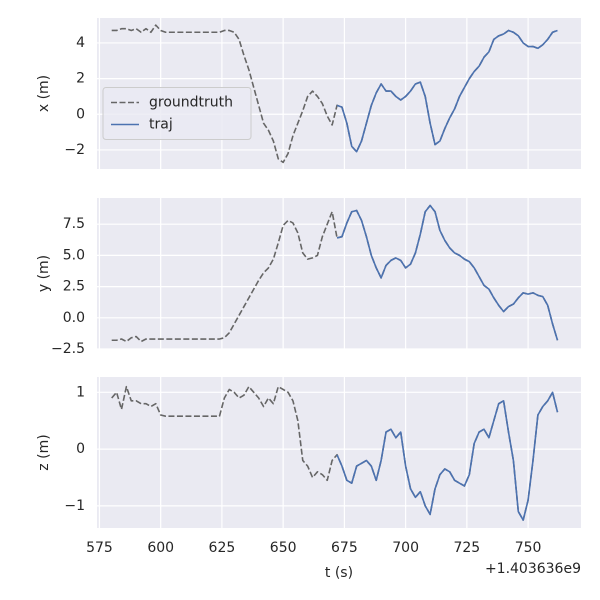 The height and width of the screenshot is (600, 600). Describe the element at coordinates (339, 573) in the screenshot. I see `x-axis-label: t (s)` at that location.